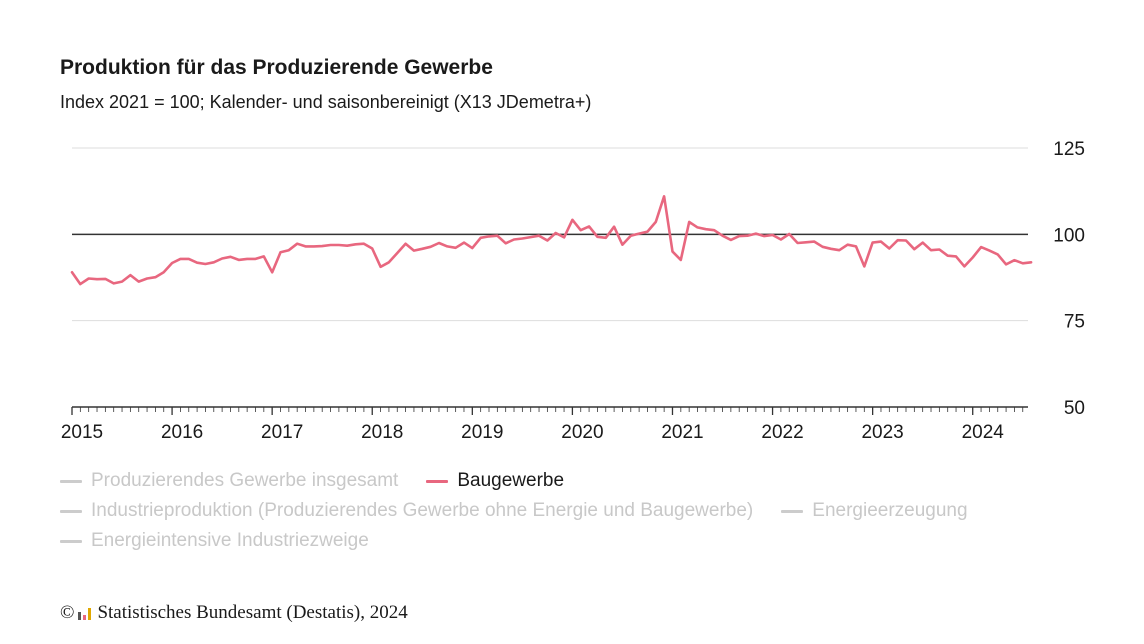 Image resolution: width=1144 pixels, height=644 pixels. What do you see at coordinates (983, 432) in the screenshot?
I see `x-tick-label: 2024` at bounding box center [983, 432].